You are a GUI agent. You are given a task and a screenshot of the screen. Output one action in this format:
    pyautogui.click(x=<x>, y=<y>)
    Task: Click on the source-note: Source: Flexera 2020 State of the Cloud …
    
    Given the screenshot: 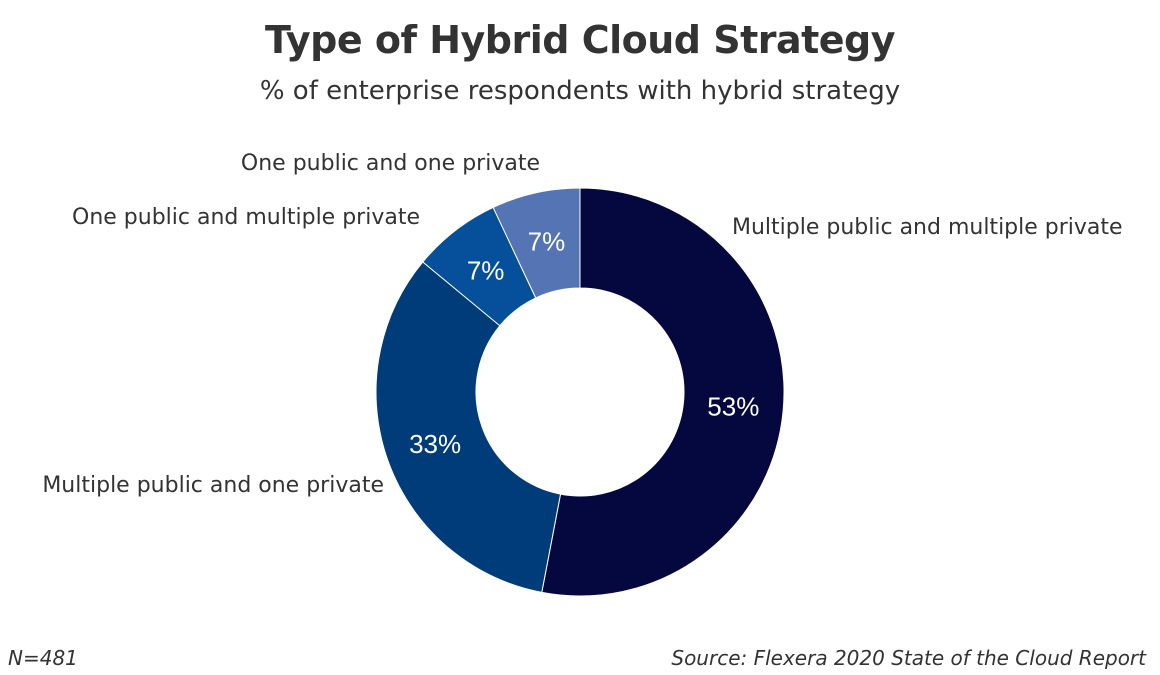 What is the action you would take?
    pyautogui.click(x=908, y=658)
    